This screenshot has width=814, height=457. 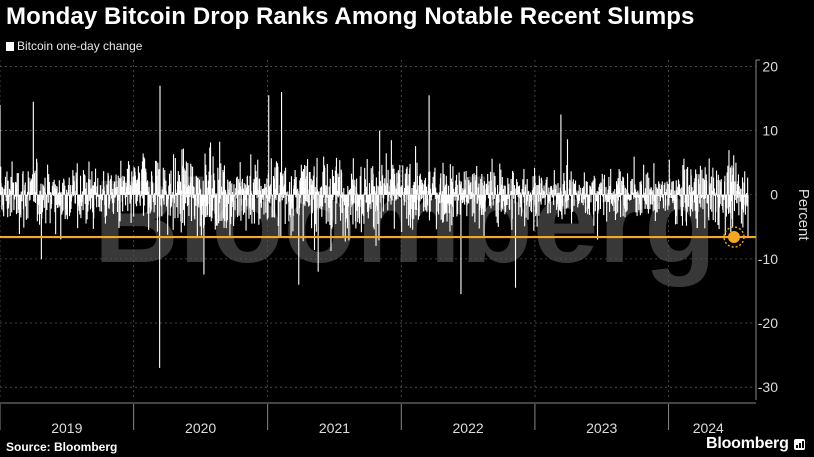 What do you see at coordinates (768, 323) in the screenshot?
I see `y-tick-label: -20` at bounding box center [768, 323].